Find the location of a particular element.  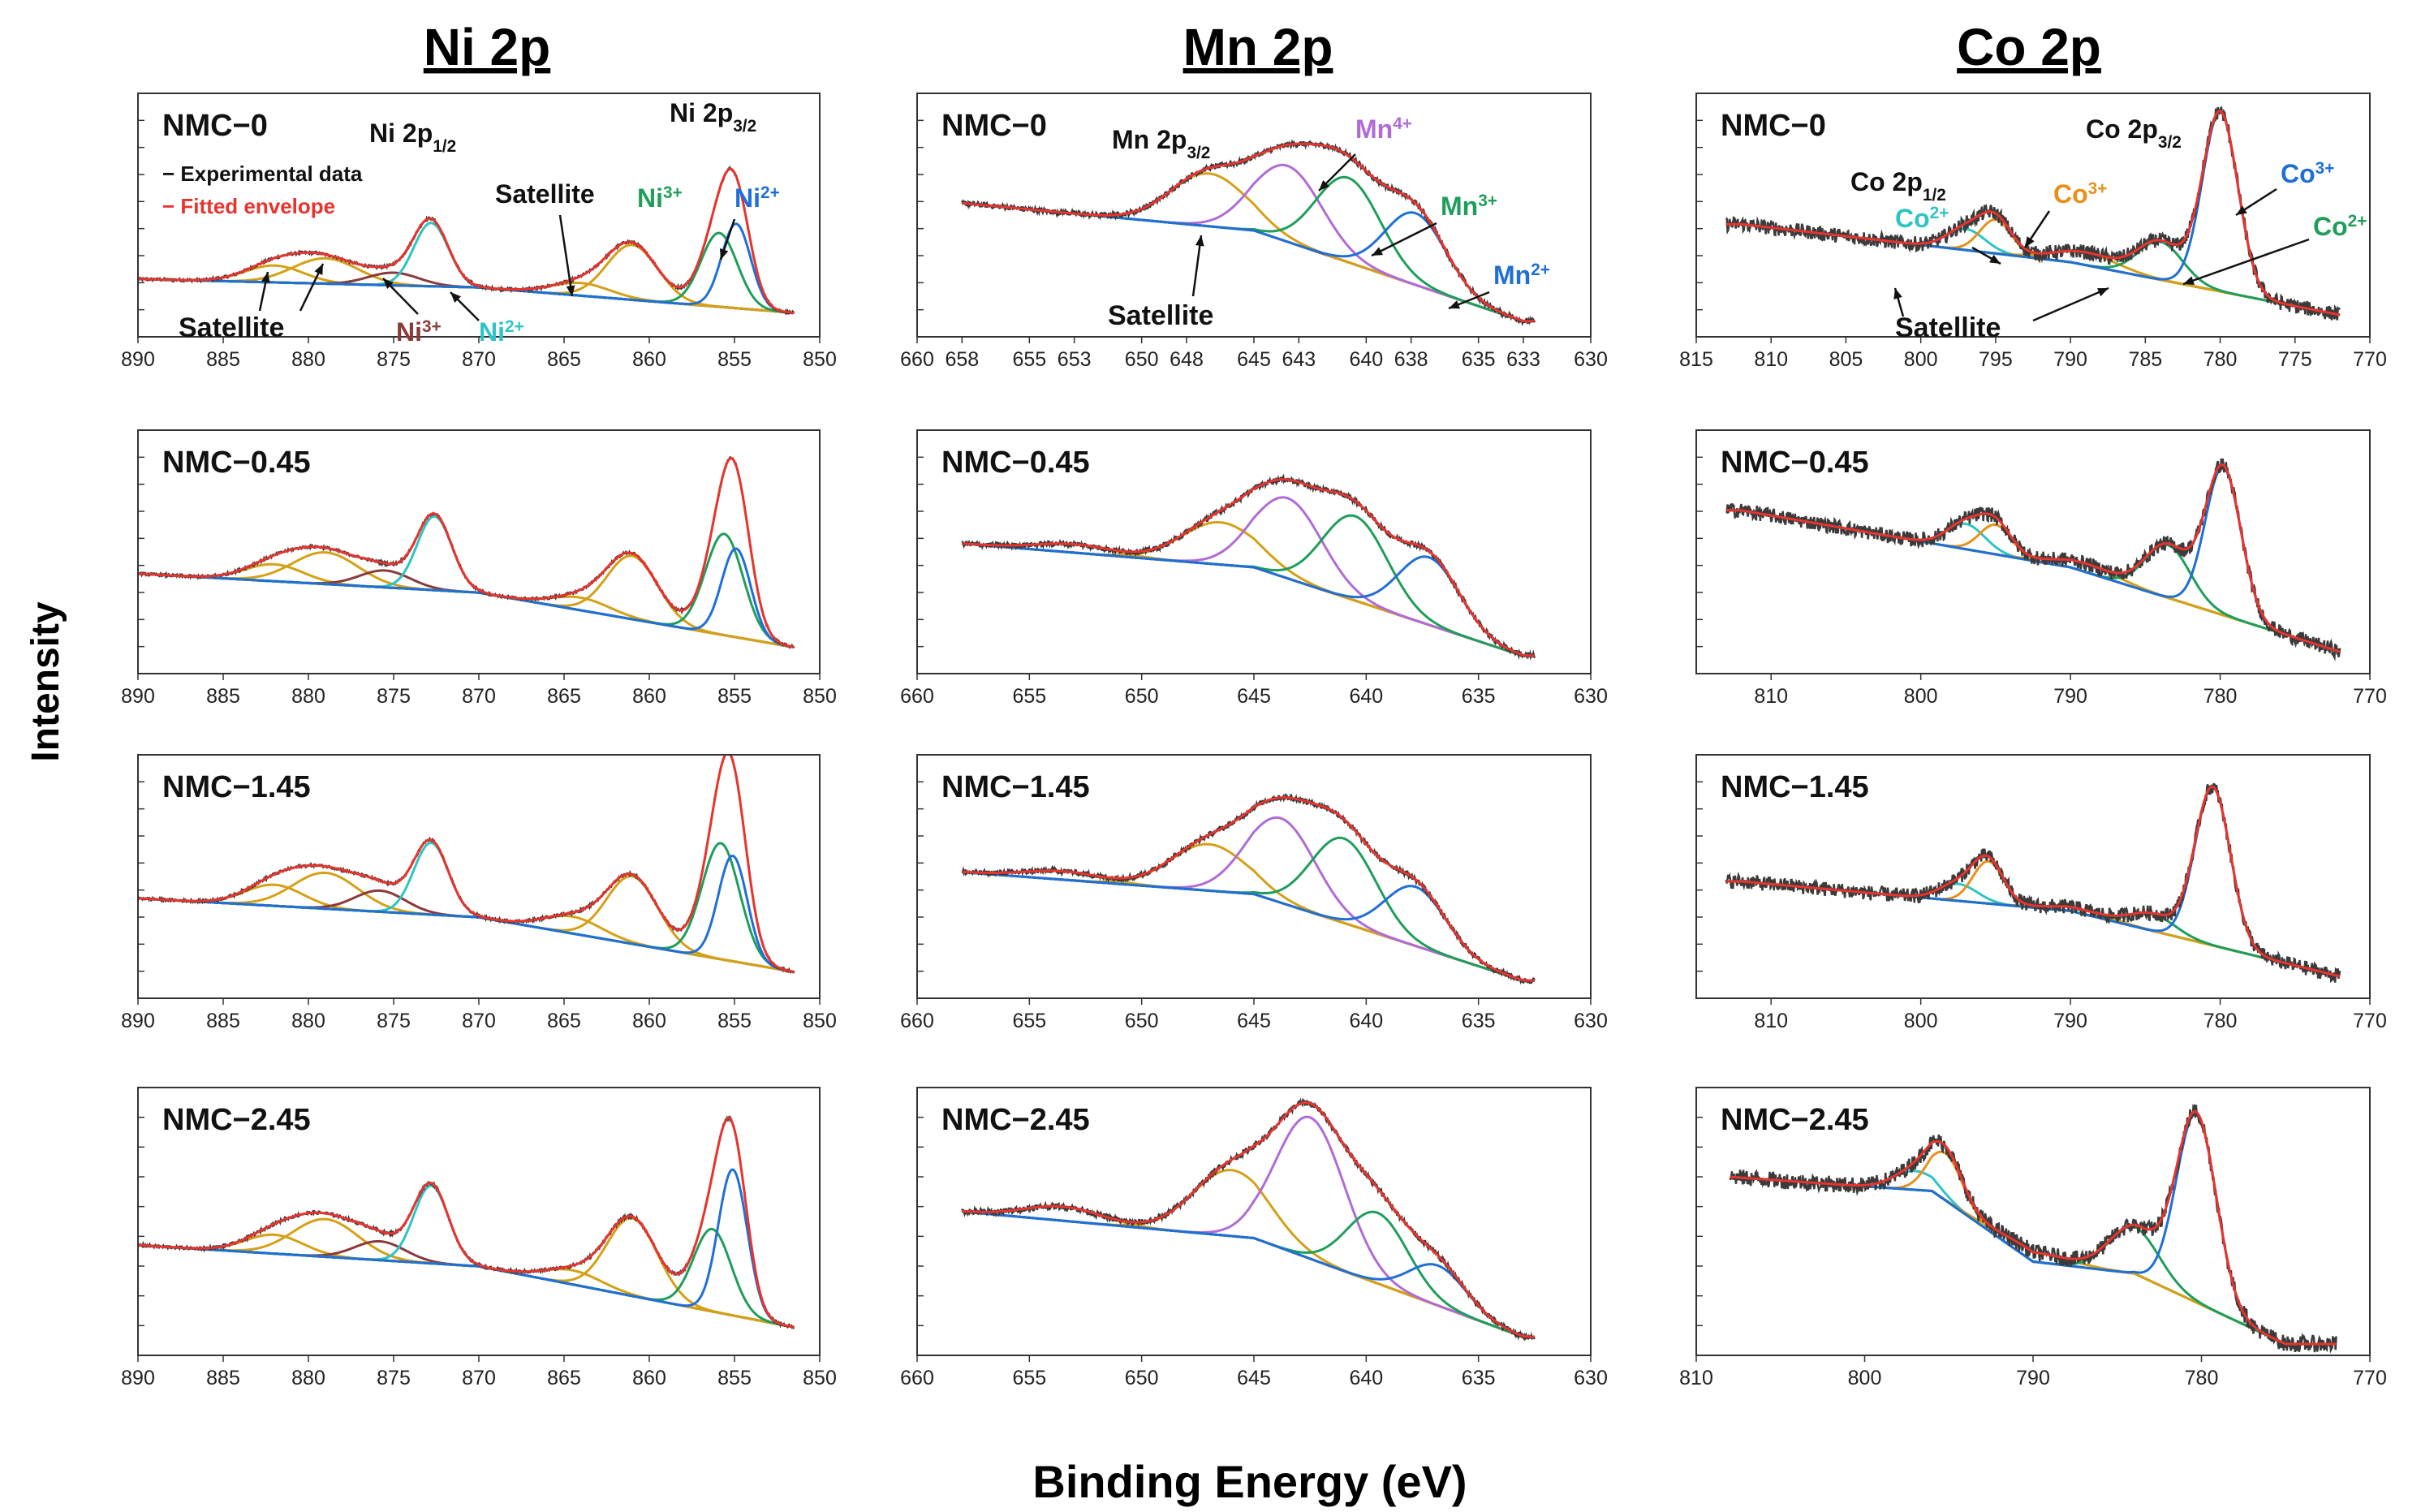

peak-mn2plus is located at coordinates (1248, 1274).